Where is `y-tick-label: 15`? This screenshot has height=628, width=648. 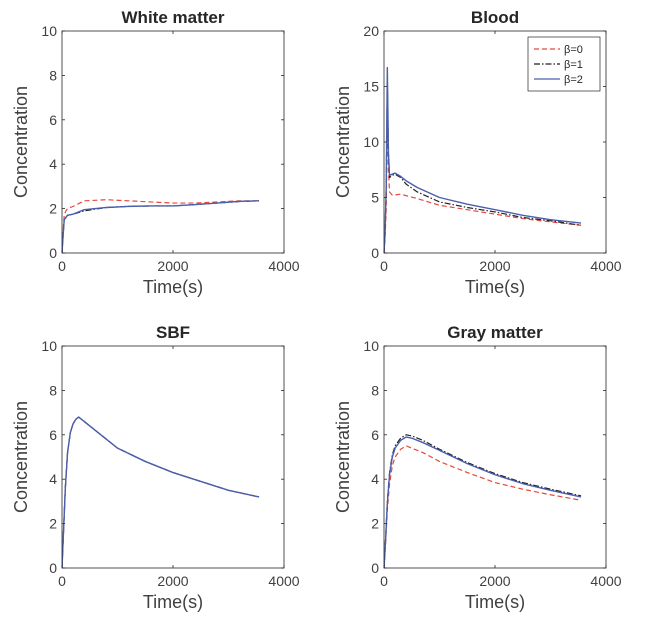 y-tick-label: 15 is located at coordinates (371, 87).